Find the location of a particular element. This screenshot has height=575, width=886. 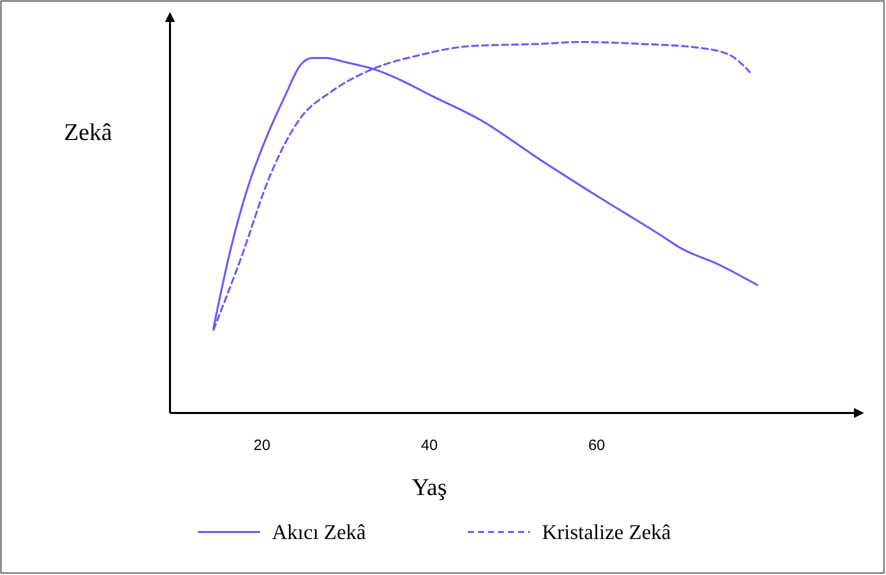

legend-label: Akıcı Zekâ is located at coordinates (319, 532).